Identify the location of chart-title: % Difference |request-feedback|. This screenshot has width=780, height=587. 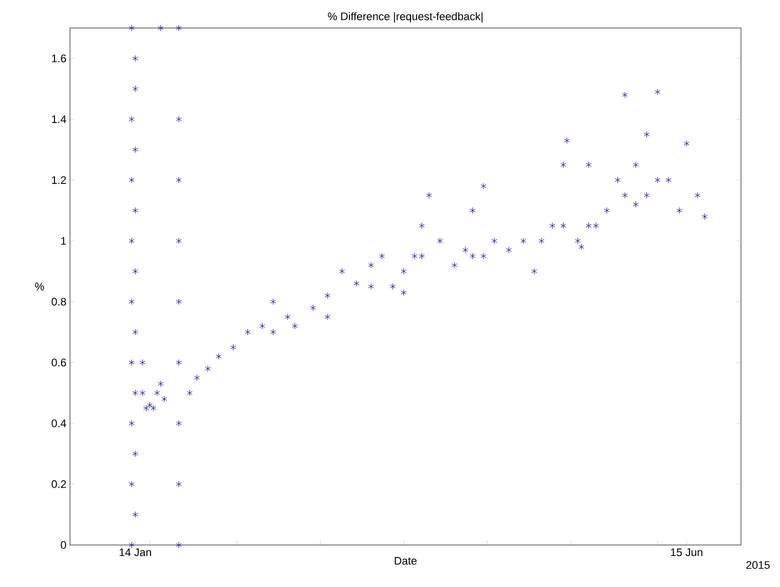
(405, 17).